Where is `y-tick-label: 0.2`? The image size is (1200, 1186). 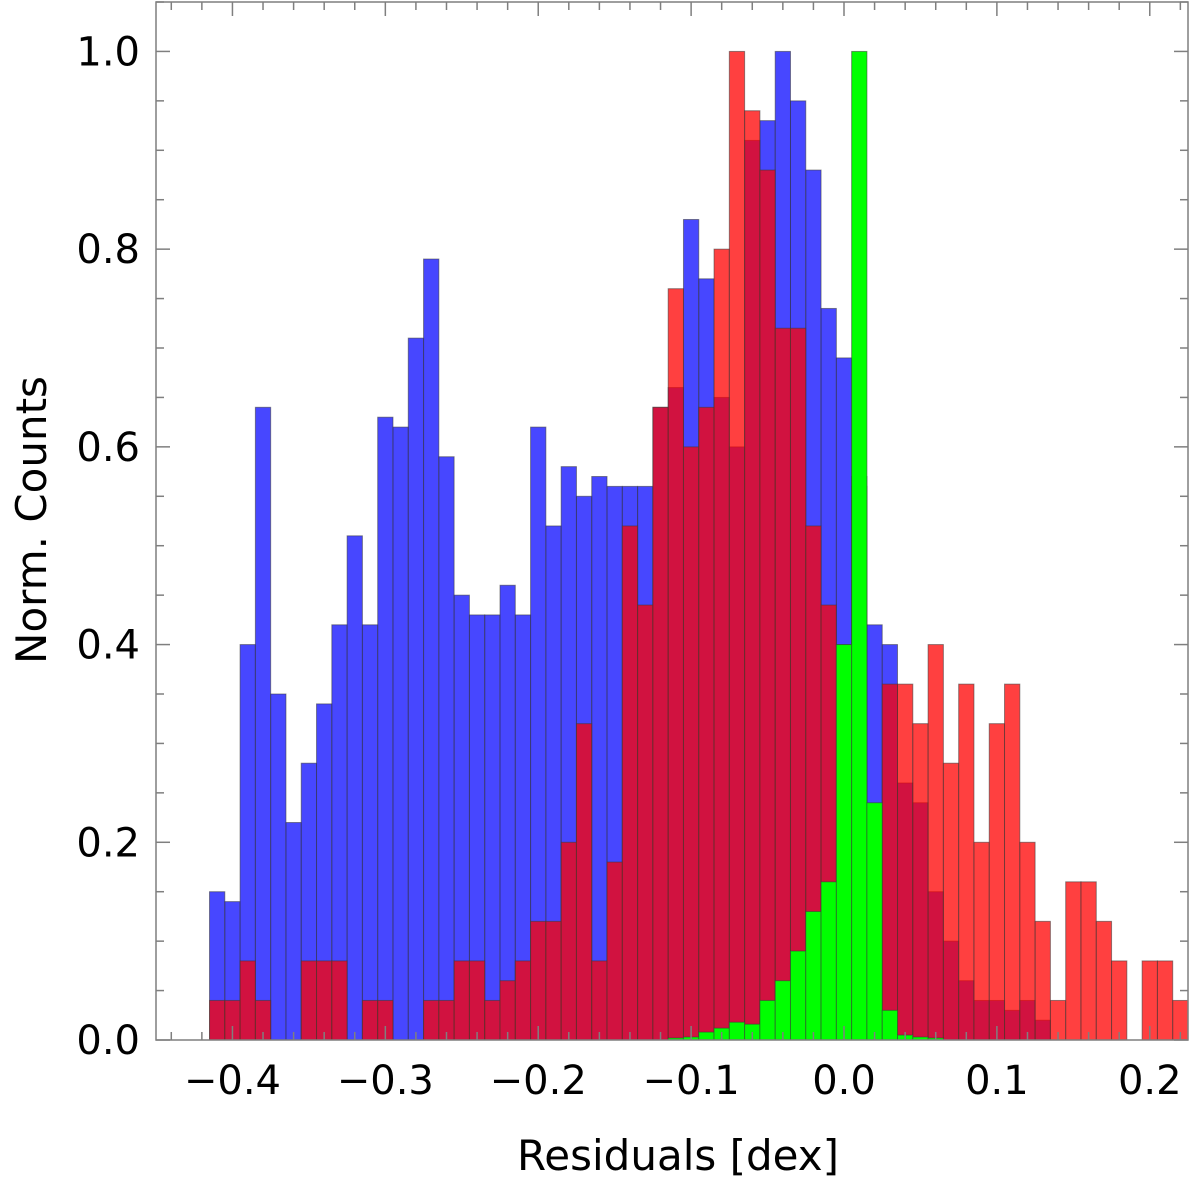 y-tick-label: 0.2 is located at coordinates (108, 843).